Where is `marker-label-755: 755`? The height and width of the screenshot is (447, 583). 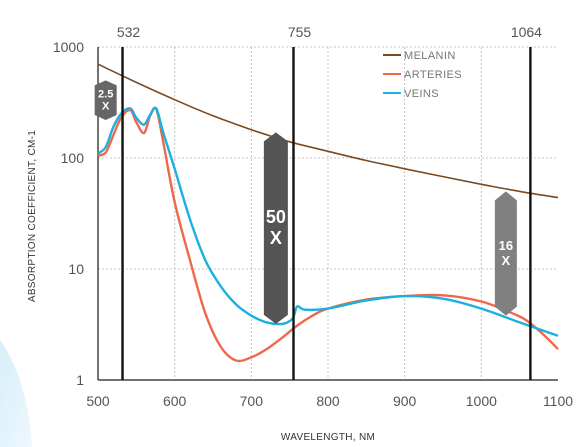
marker-label-755: 755 is located at coordinates (300, 32).